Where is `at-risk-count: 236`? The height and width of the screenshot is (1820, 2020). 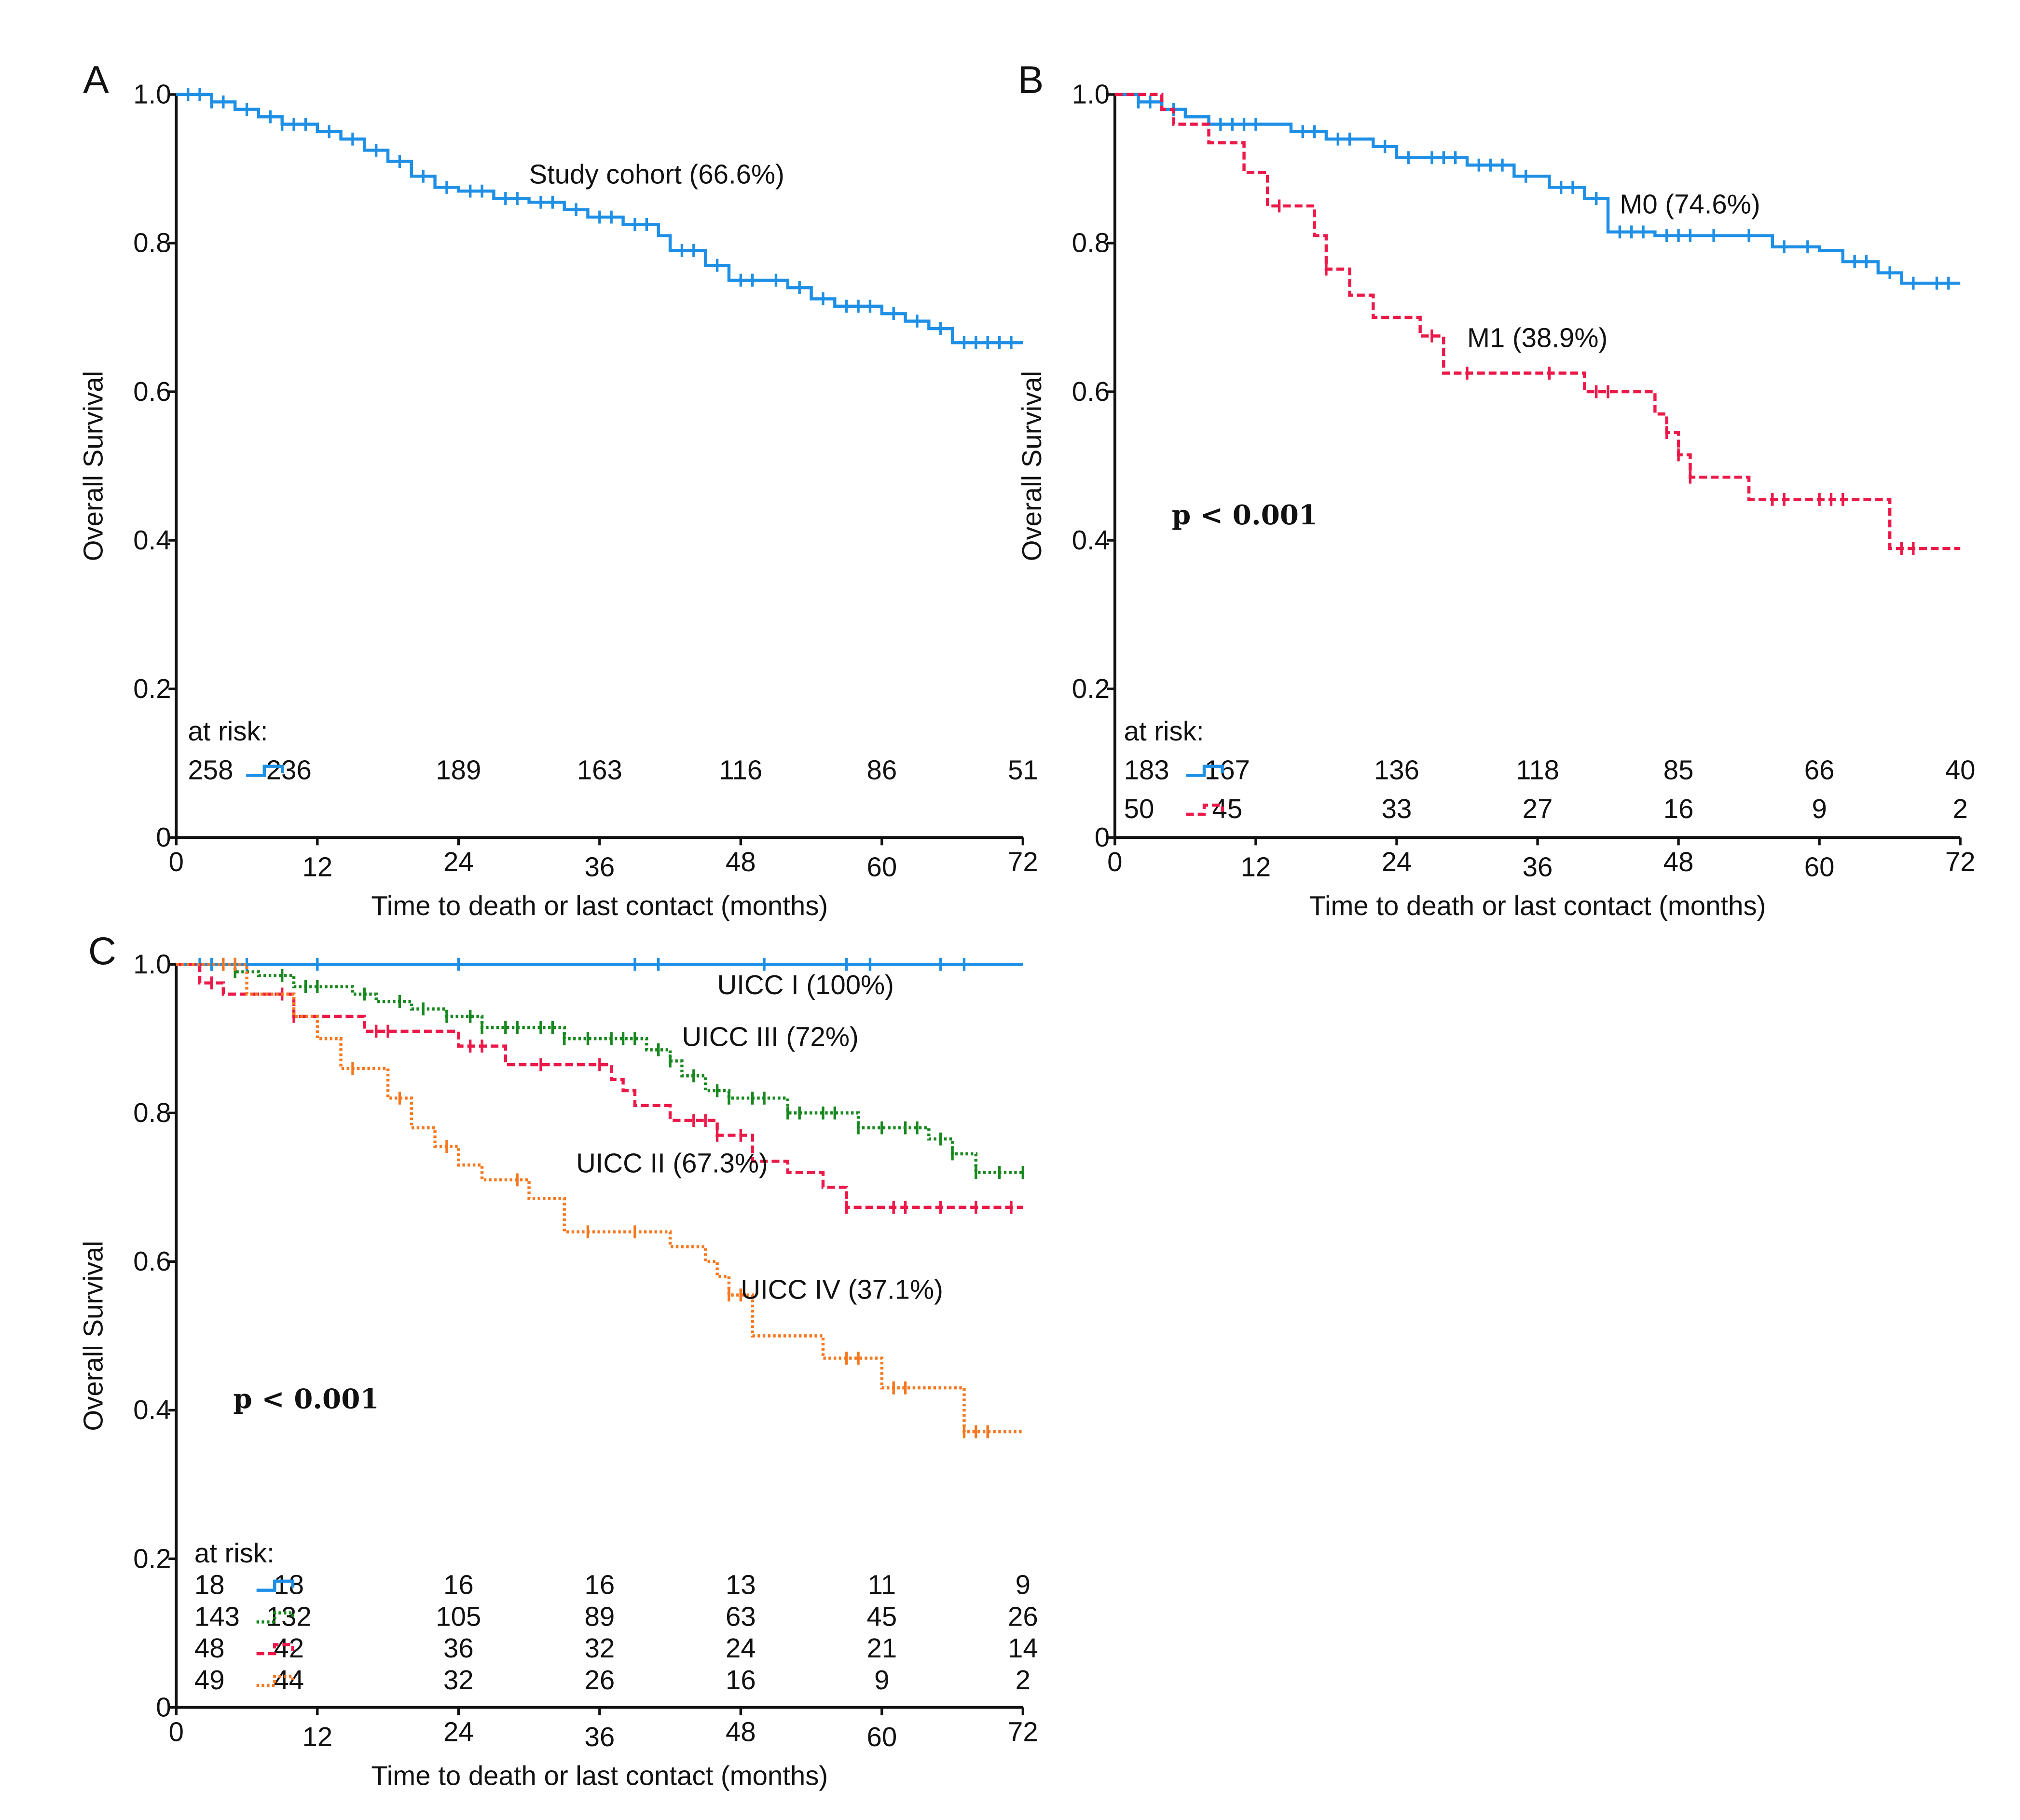
at-risk-count: 236 is located at coordinates (289, 770).